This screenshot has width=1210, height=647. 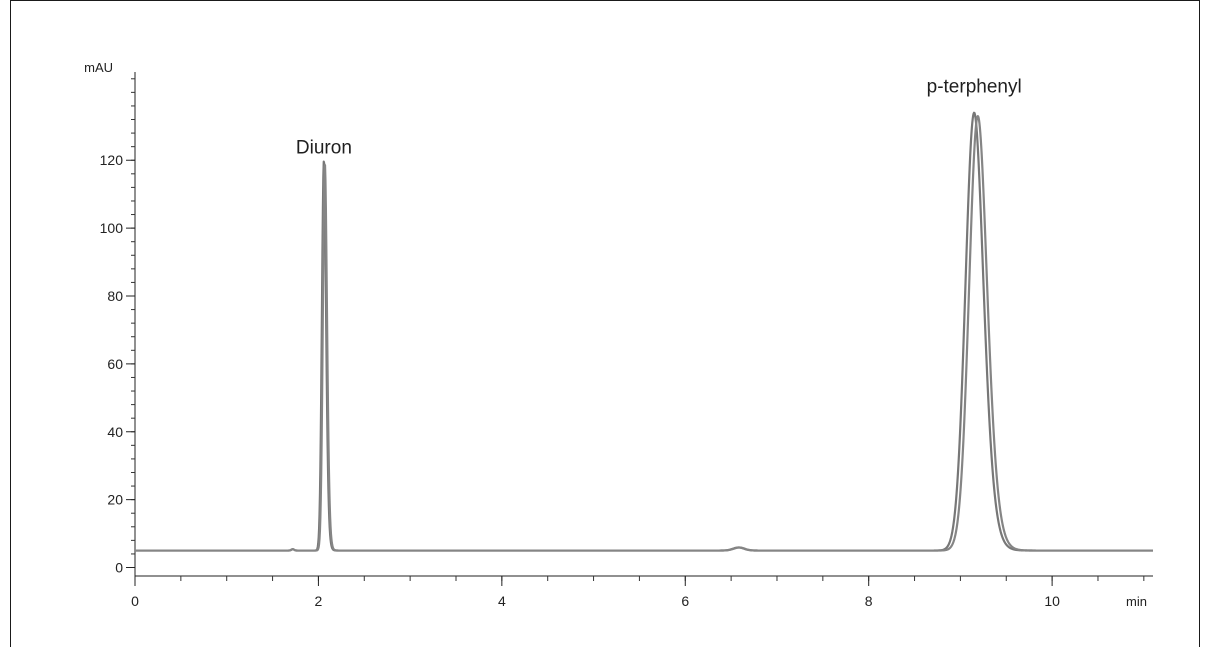 What do you see at coordinates (98, 67) in the screenshot?
I see `y-axis-label: mAU` at bounding box center [98, 67].